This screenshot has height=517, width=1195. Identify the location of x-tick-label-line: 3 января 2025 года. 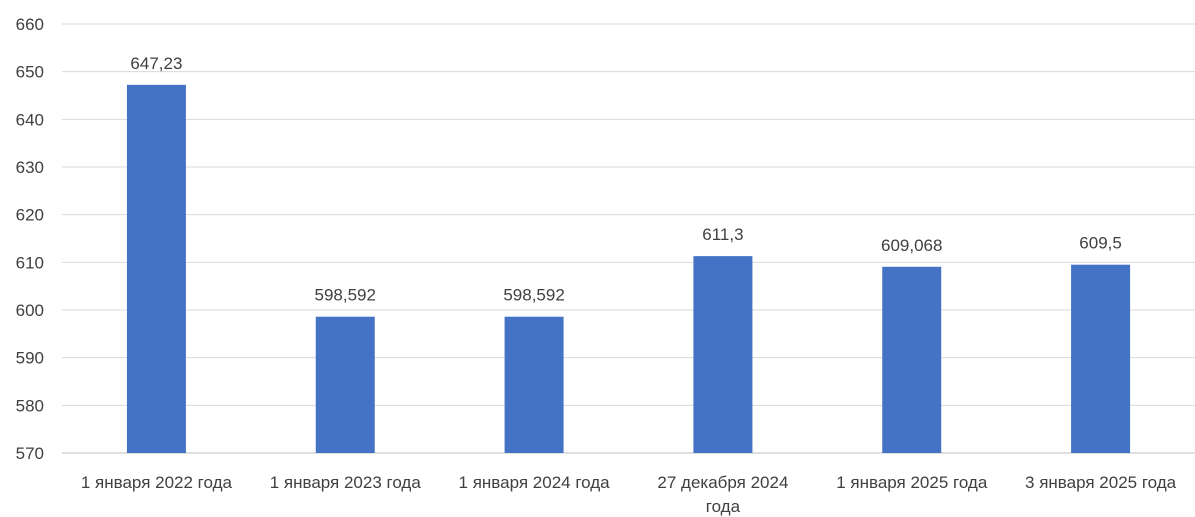
(1101, 482).